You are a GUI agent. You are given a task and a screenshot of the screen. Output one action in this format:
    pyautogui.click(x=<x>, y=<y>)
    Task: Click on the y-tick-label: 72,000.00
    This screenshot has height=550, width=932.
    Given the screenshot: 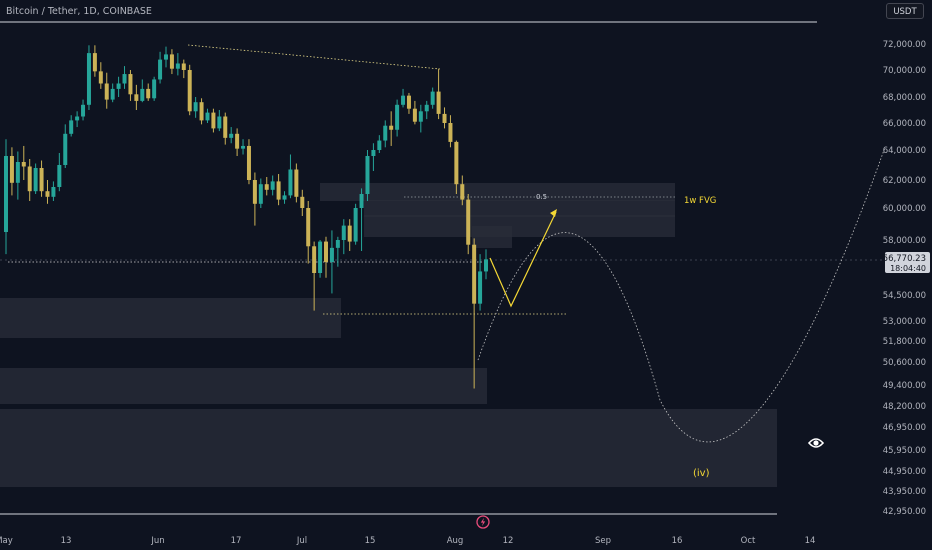 What is the action you would take?
    pyautogui.click(x=904, y=45)
    